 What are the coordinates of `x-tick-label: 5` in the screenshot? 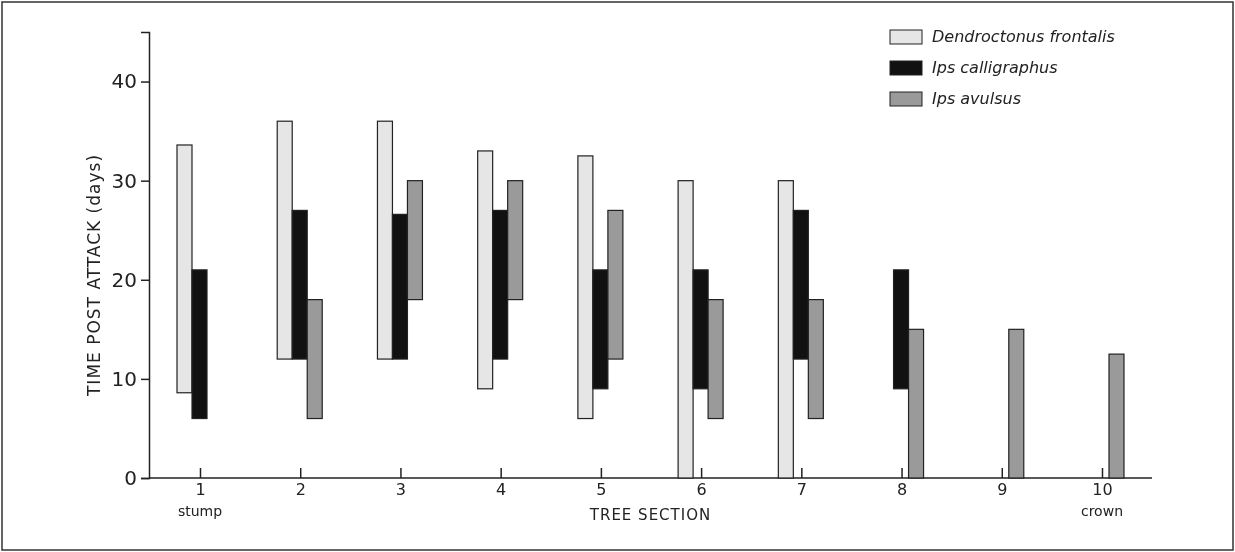 It's located at (601, 490).